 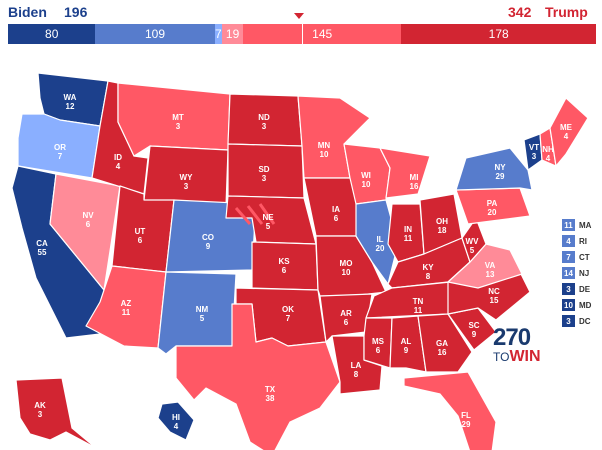 What do you see at coordinates (442, 230) in the screenshot?
I see `state-ev-oh: 18` at bounding box center [442, 230].